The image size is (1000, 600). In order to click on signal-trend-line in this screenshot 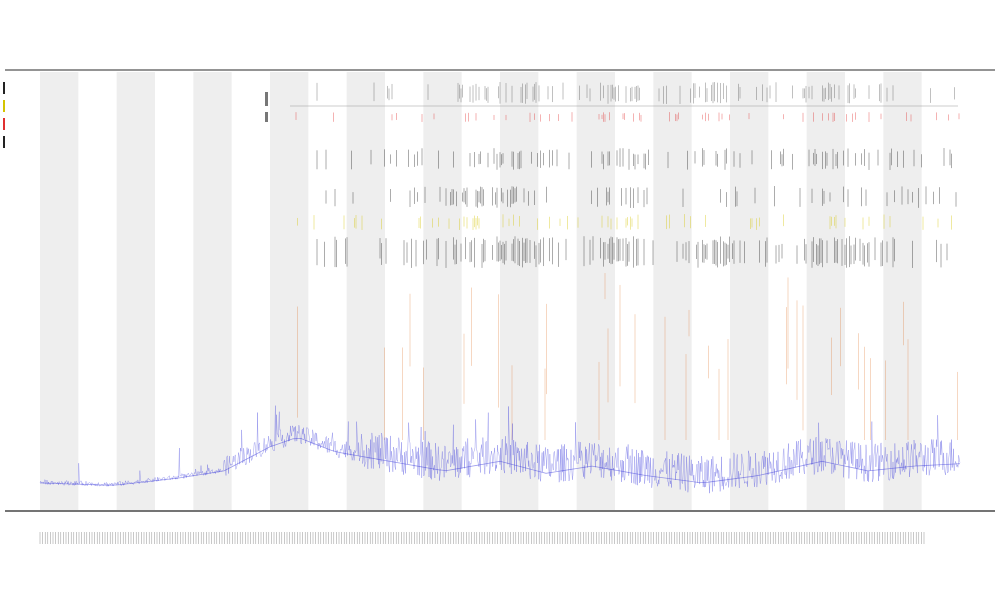, I will do `click(500, 461)`.